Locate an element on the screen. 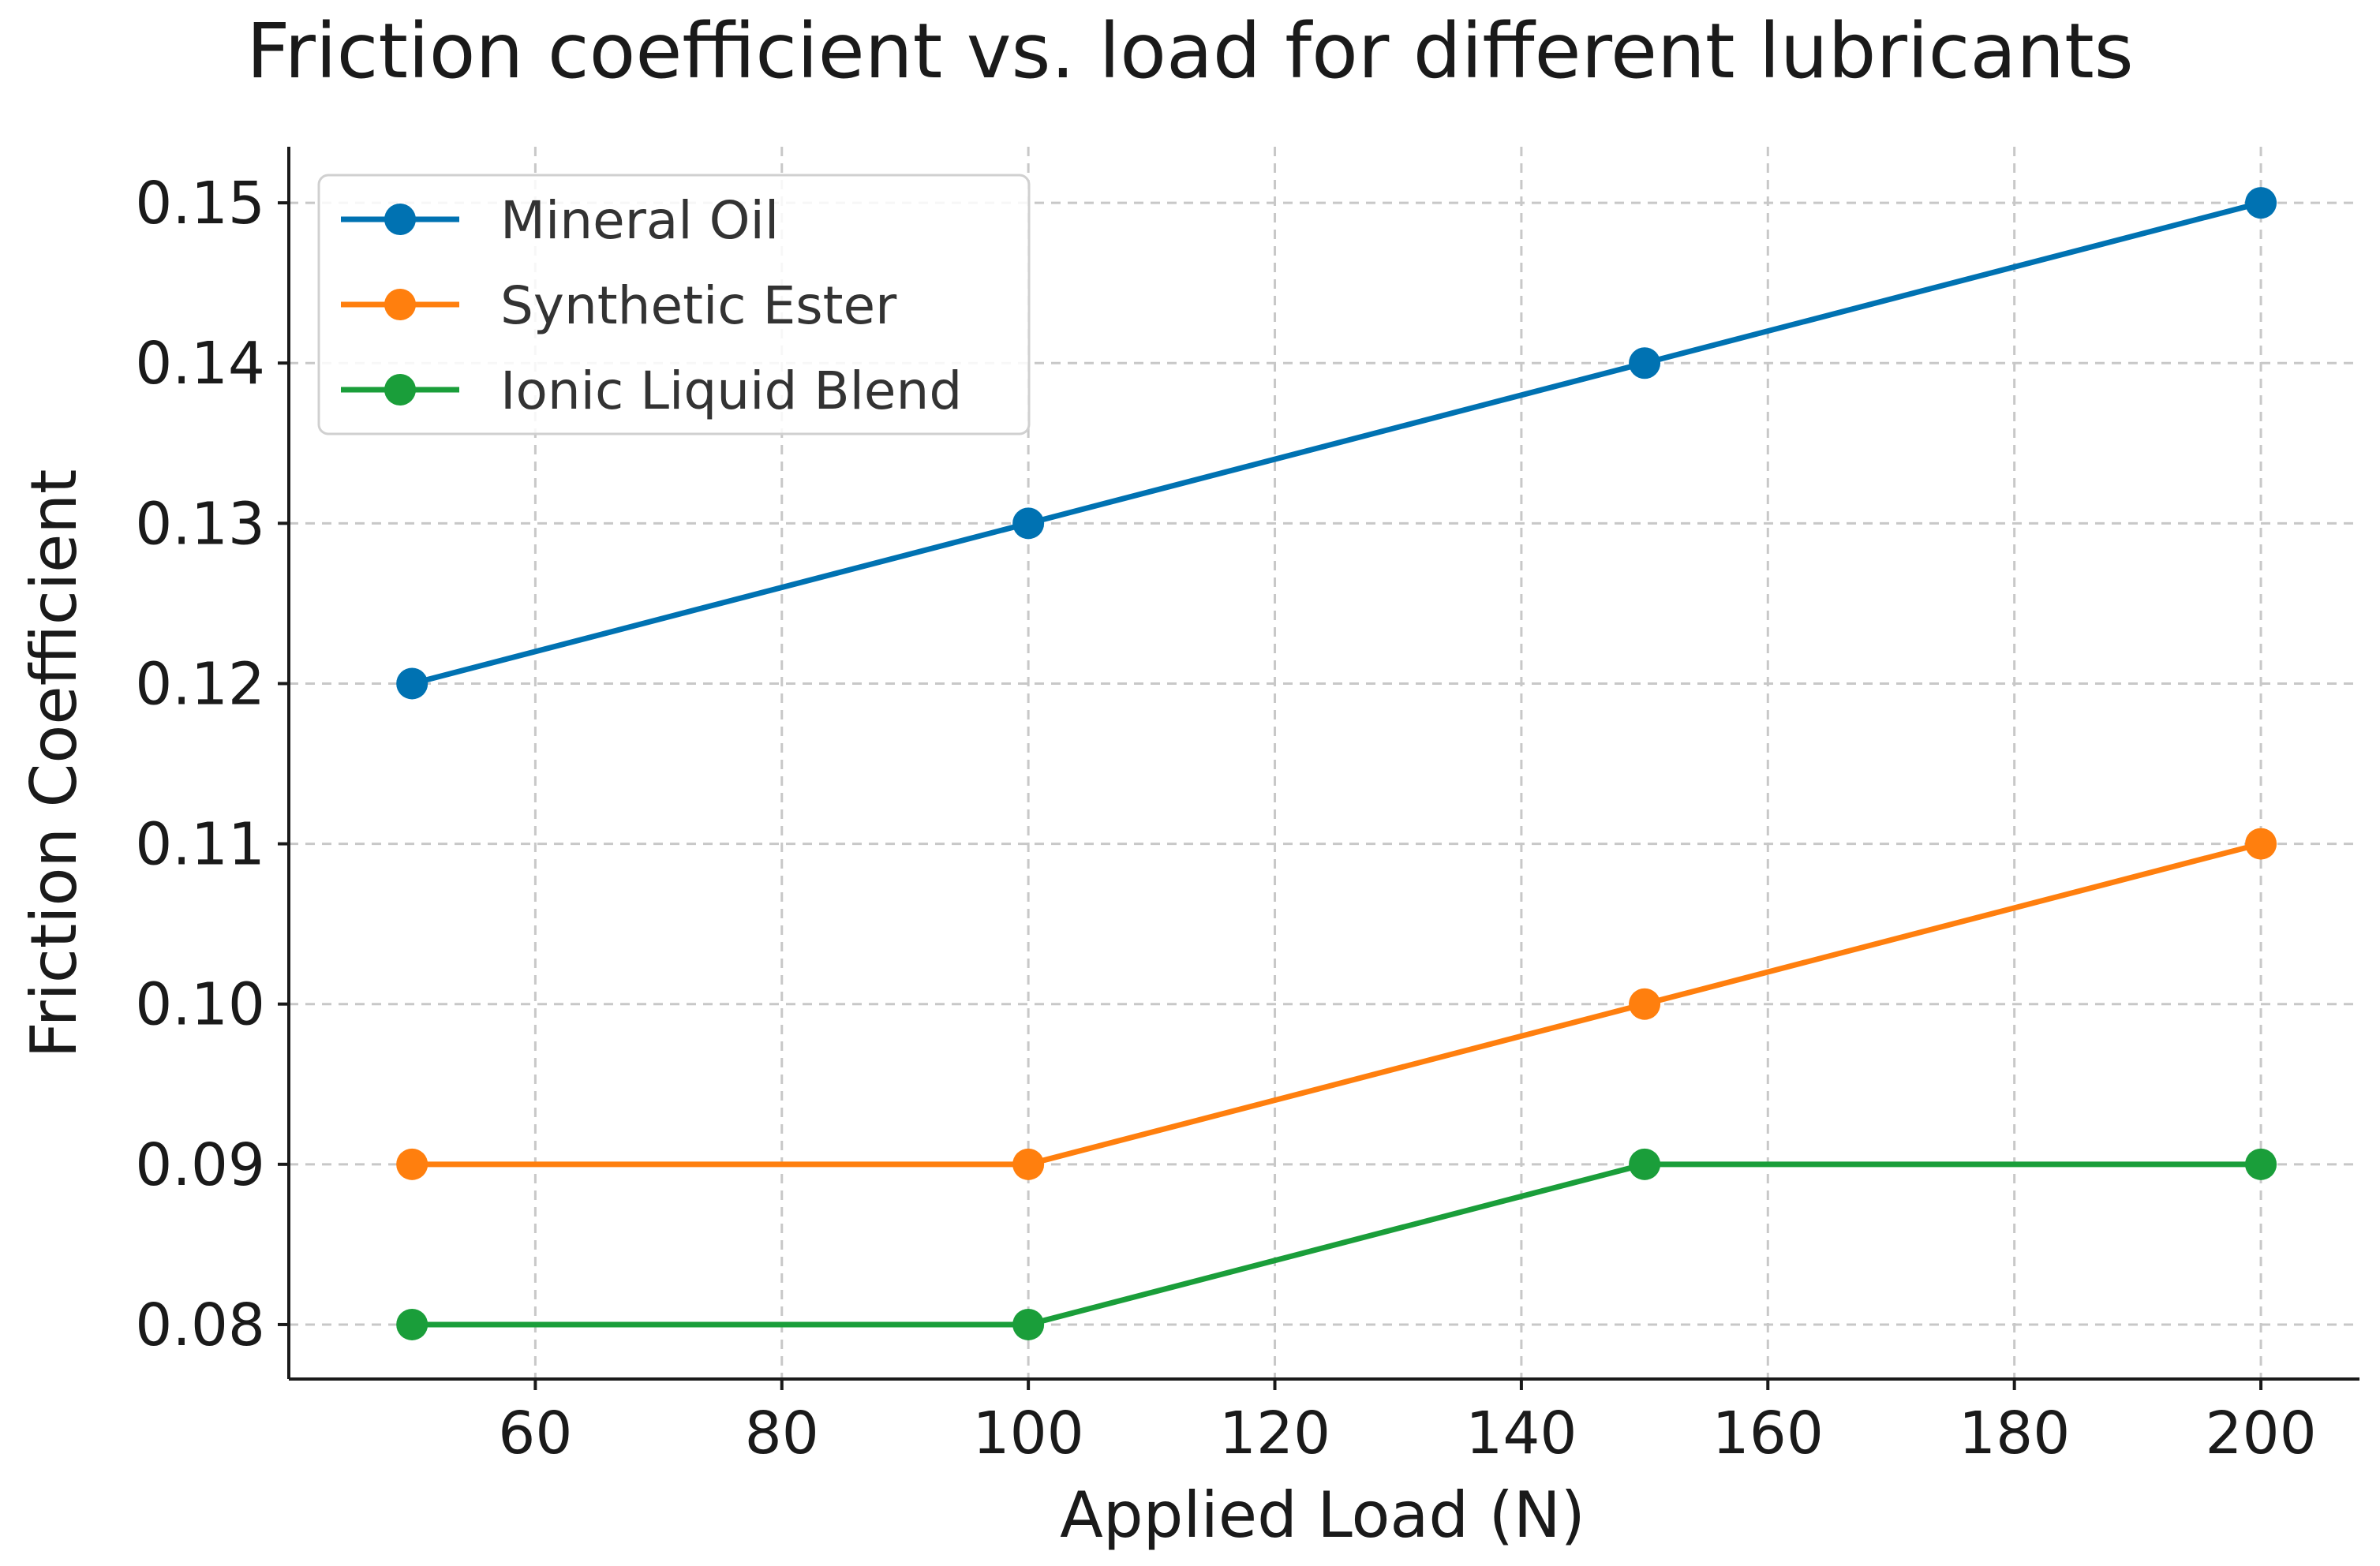 The width and height of the screenshot is (2380, 1566). x-tick-label: 200 is located at coordinates (2260, 1433).